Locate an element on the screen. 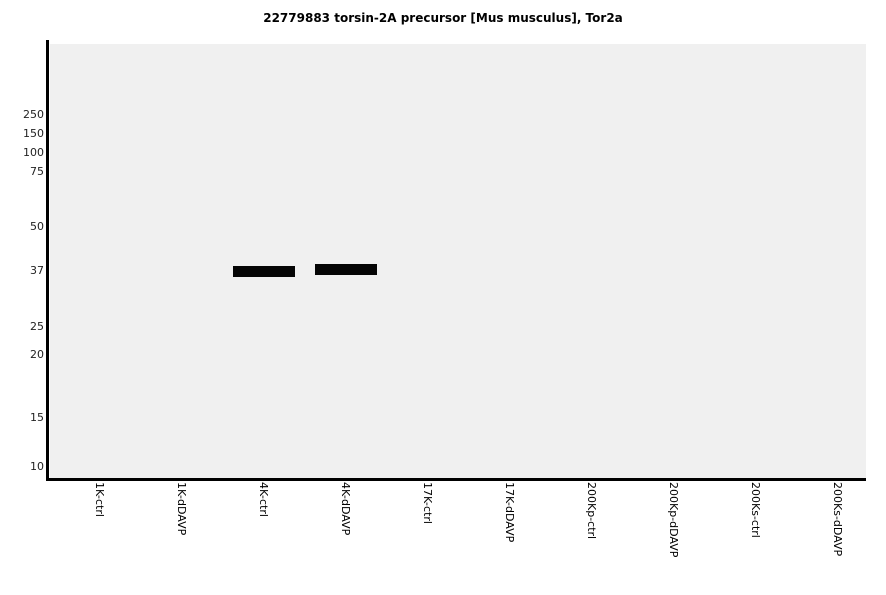  y-axis-tick-labels: 250 150 100 75 50 37 25 20 15 10 is located at coordinates (22, 297).